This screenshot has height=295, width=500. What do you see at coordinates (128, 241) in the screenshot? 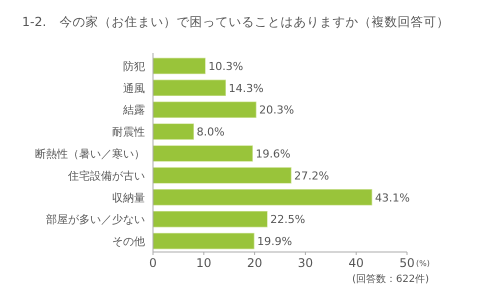
I see `y-tick-label: その他` at bounding box center [128, 241].